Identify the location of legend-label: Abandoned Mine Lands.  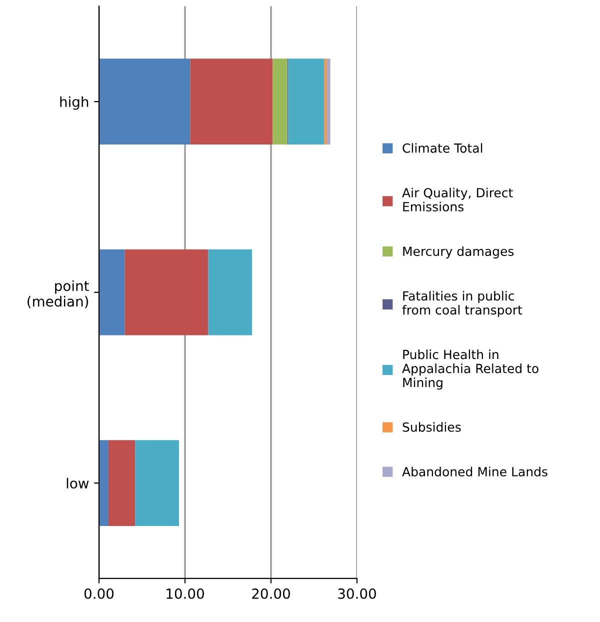
(475, 471).